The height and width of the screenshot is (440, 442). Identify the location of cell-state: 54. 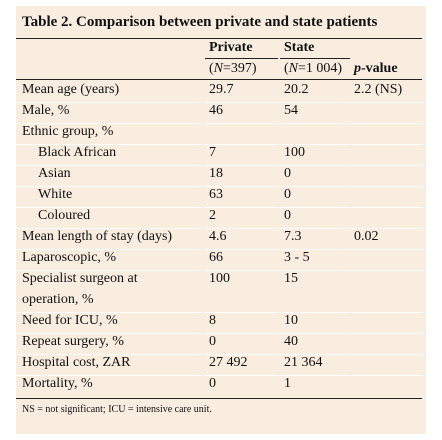
(291, 110).